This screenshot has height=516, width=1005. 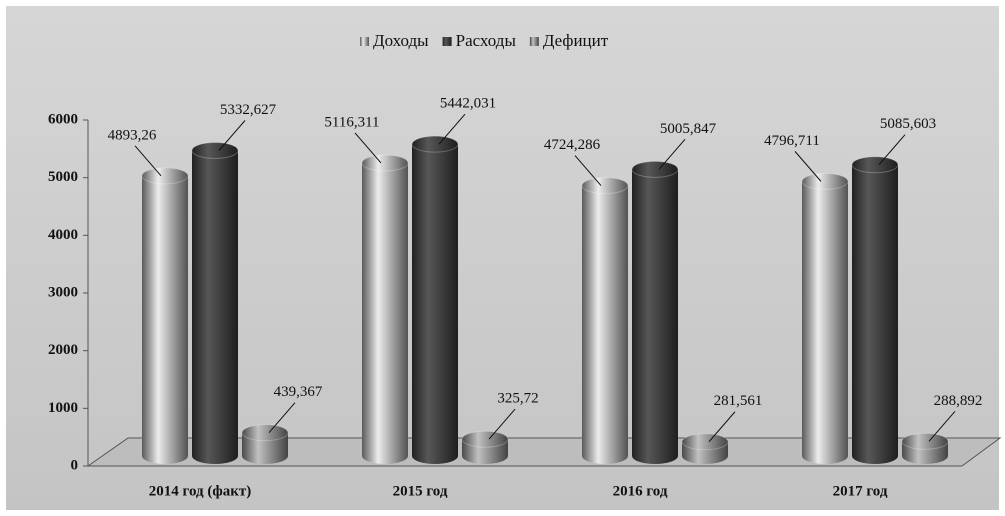 What do you see at coordinates (468, 104) in the screenshot?
I see `data-label: 5442,031` at bounding box center [468, 104].